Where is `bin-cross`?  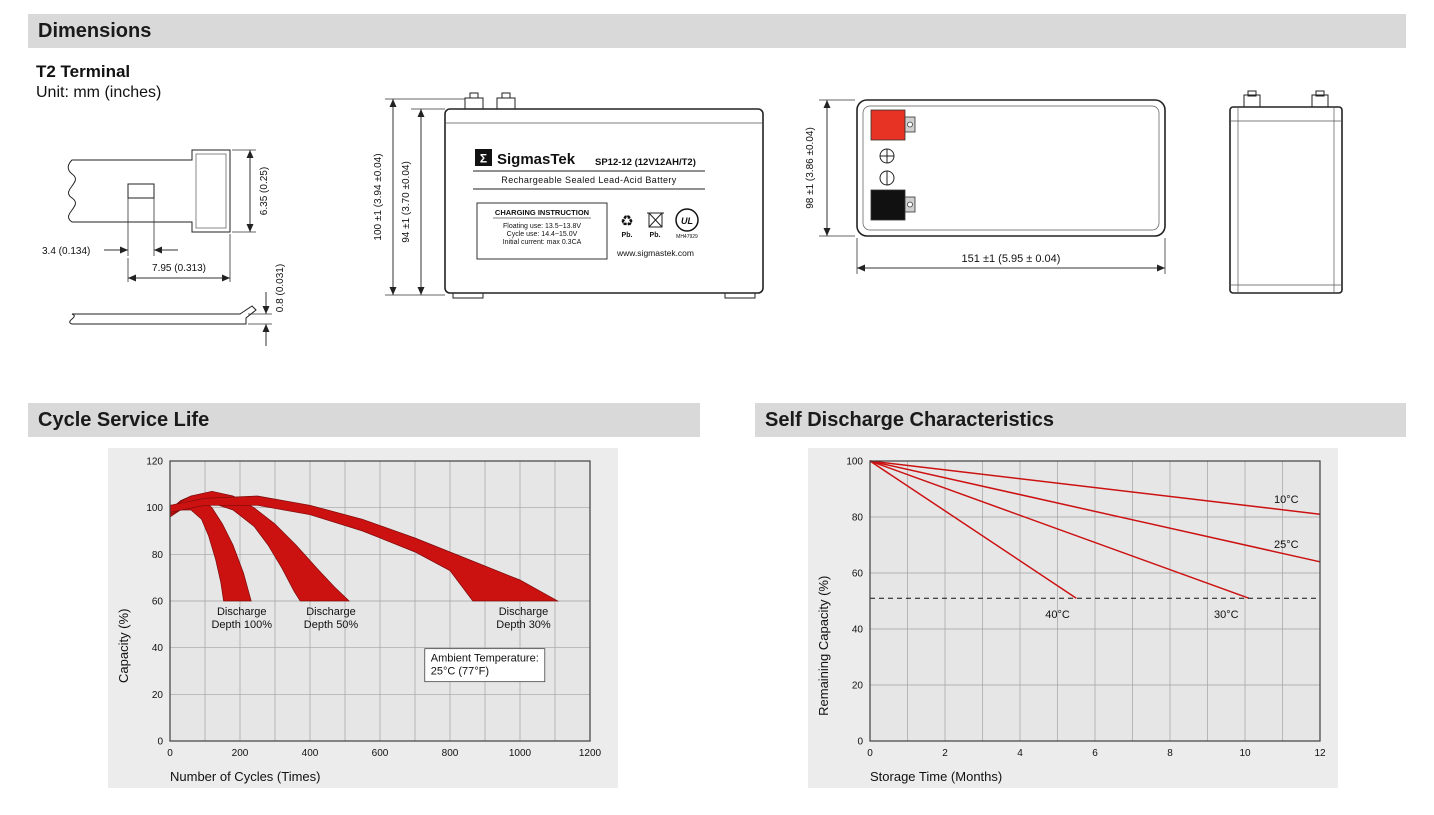 bin-cross is located at coordinates (655, 220).